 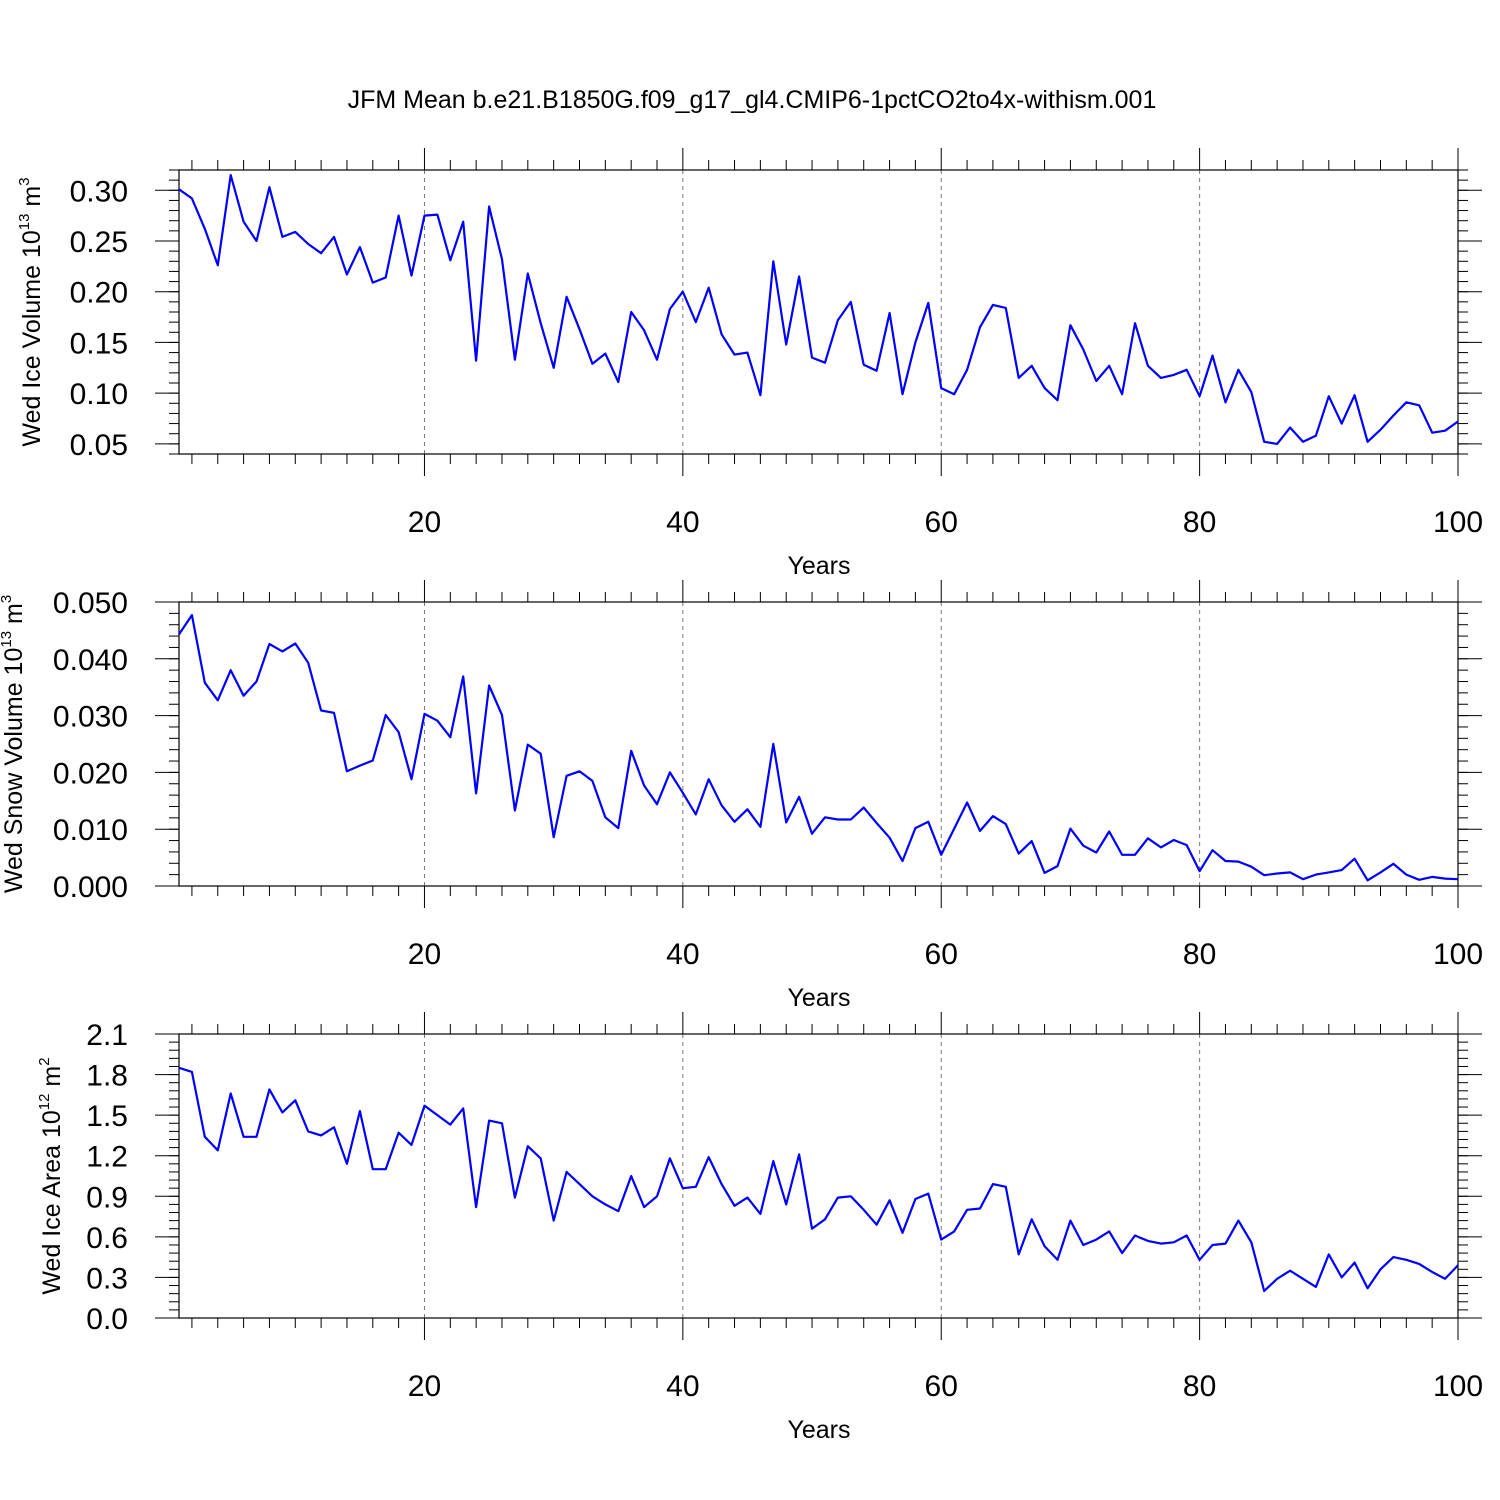 I want to click on y-tick-label: 0.20, so click(x=99, y=293).